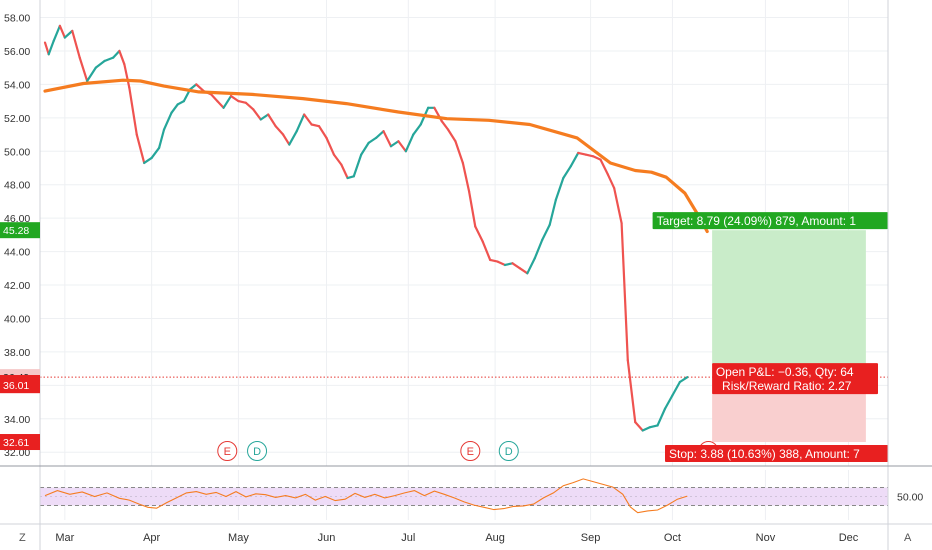  Describe the element at coordinates (17, 253) in the screenshot. I see `y-tick-label: 44.00` at that location.